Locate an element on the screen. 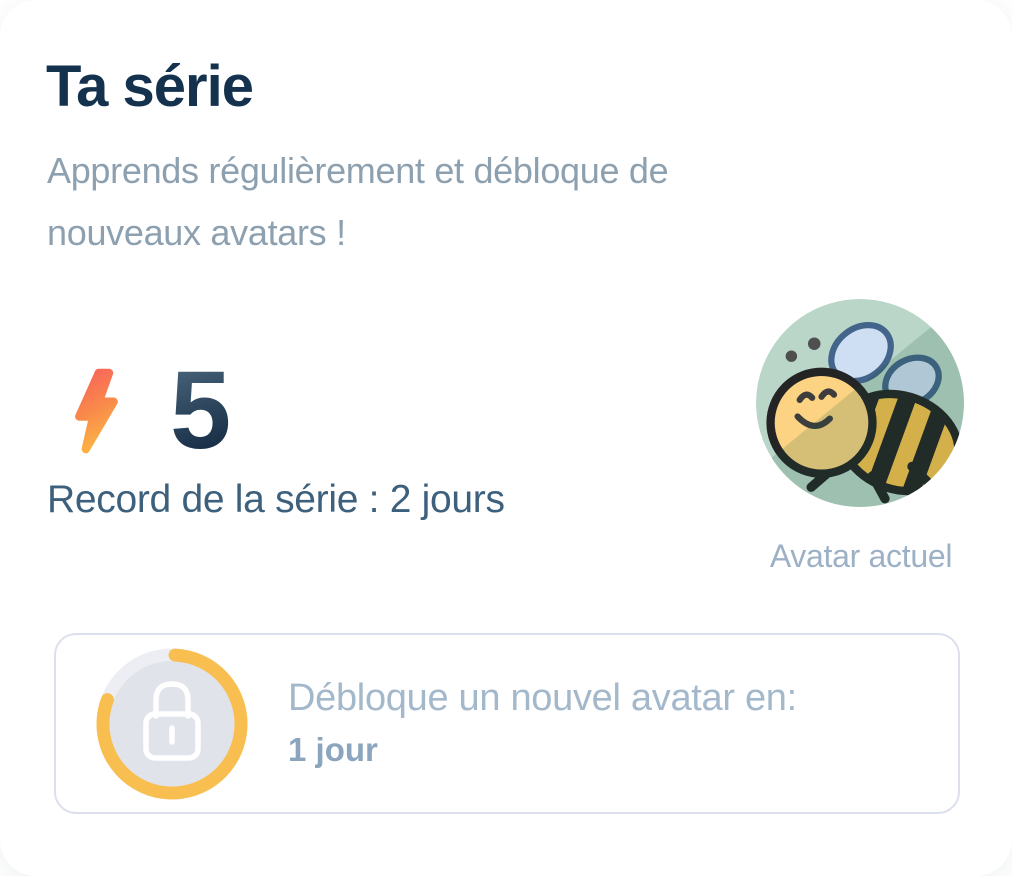 This screenshot has width=1012, height=876. page-title: Ta série is located at coordinates (150, 86).